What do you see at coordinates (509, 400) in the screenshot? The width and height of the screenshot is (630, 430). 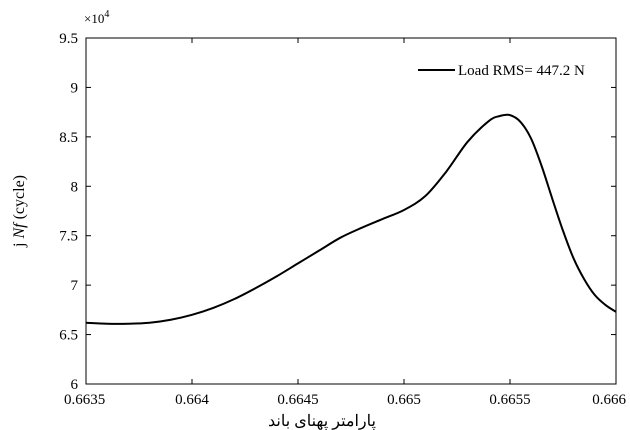 I see `x-tick-label: 0.6655` at bounding box center [509, 400].